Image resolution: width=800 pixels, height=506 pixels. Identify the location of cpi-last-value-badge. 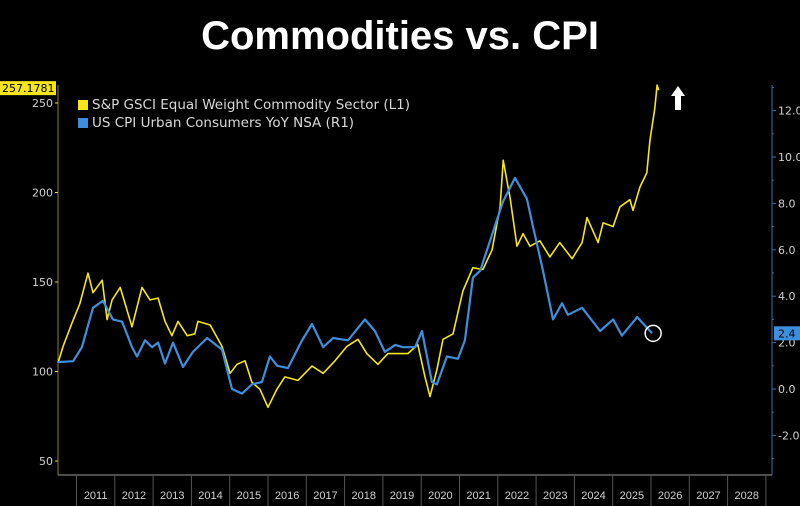
(787, 333).